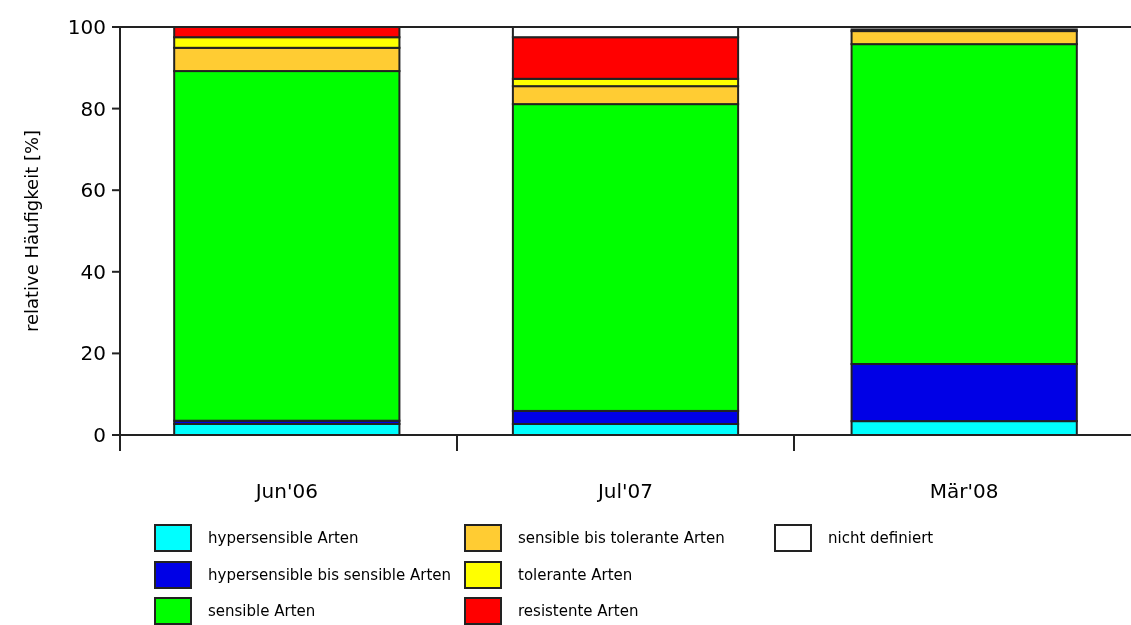 Image resolution: width=1131 pixels, height=625 pixels. Describe the element at coordinates (262, 611) in the screenshot. I see `legend-label: sensible Arten` at that location.